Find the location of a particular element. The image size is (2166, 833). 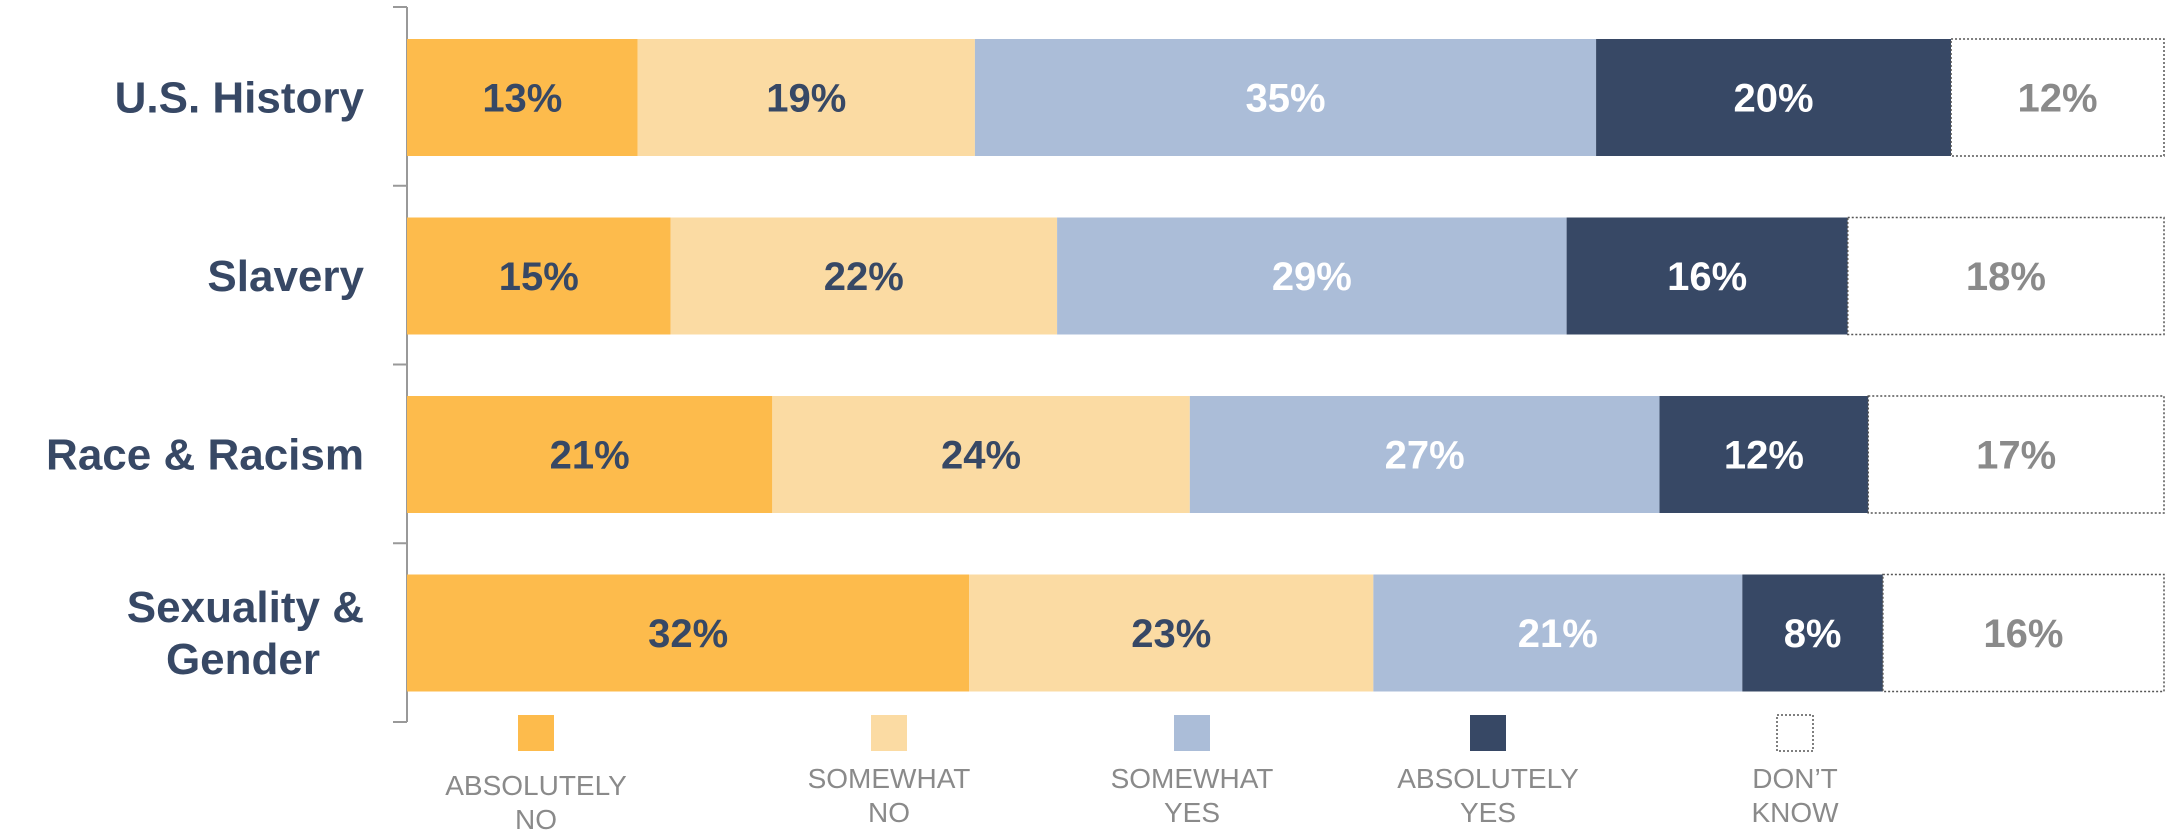

data-label: 32% is located at coordinates (688, 634).